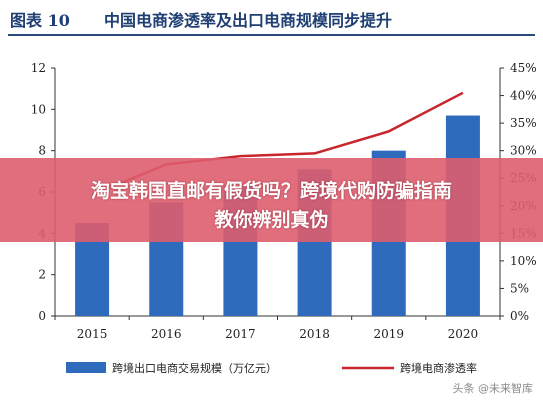 This screenshot has height=408, width=543. I want to click on x-tick-label: 2018, so click(314, 334).